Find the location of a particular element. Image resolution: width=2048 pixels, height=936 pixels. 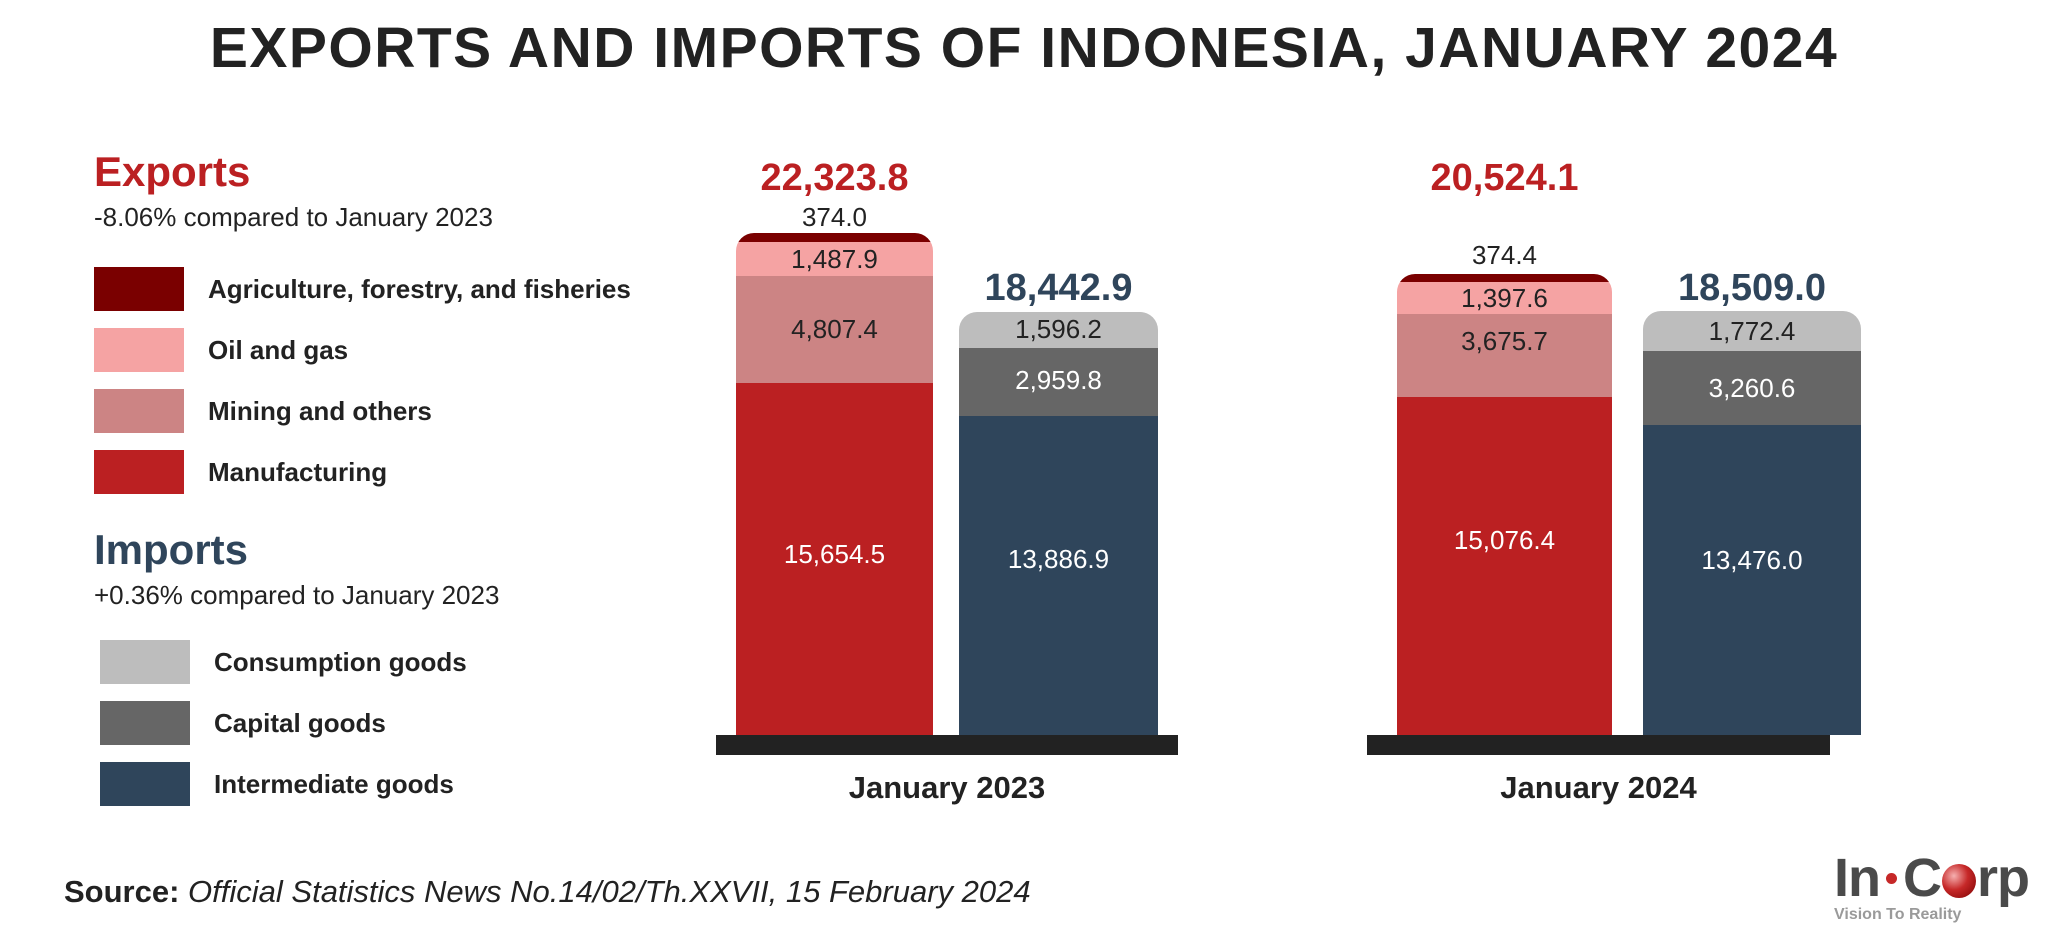

segment-label: 2,959.8 is located at coordinates (1058, 380).